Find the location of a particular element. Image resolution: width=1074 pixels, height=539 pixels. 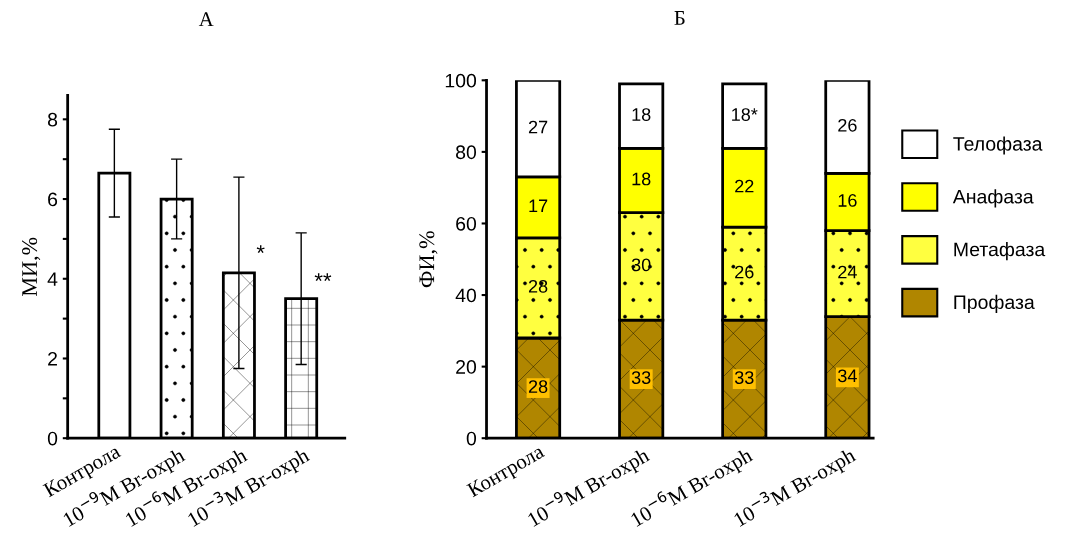

data-label: 16 is located at coordinates (847, 200).